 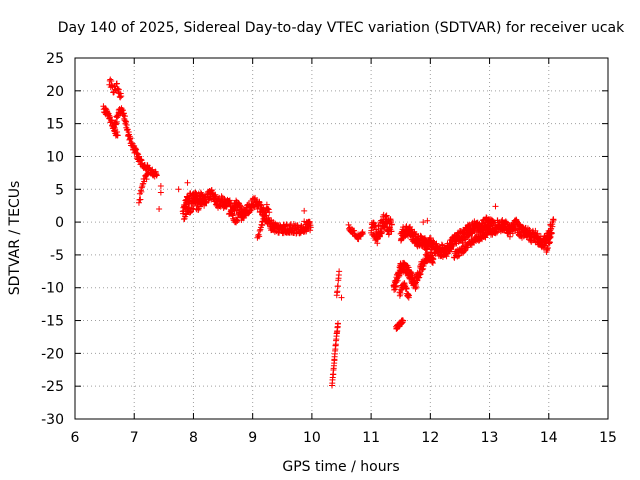 What do you see at coordinates (59, 190) in the screenshot?
I see `y-tick-label: 5` at bounding box center [59, 190].